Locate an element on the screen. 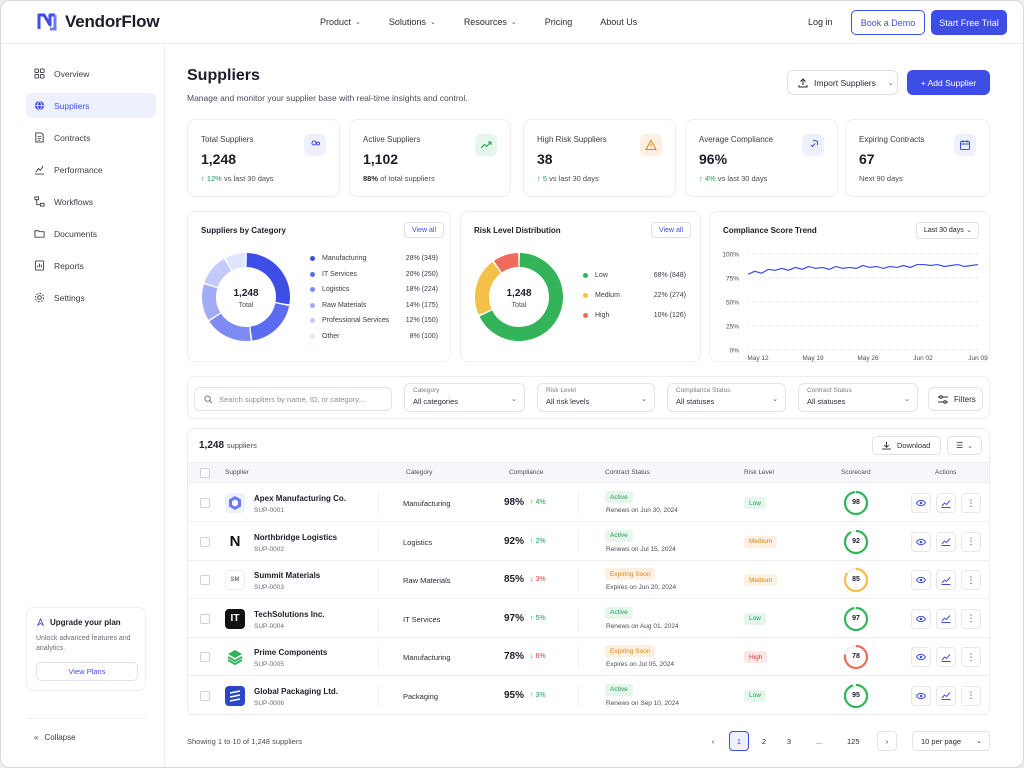 The image size is (1024, 768). filters-button: Filters is located at coordinates (955, 399).